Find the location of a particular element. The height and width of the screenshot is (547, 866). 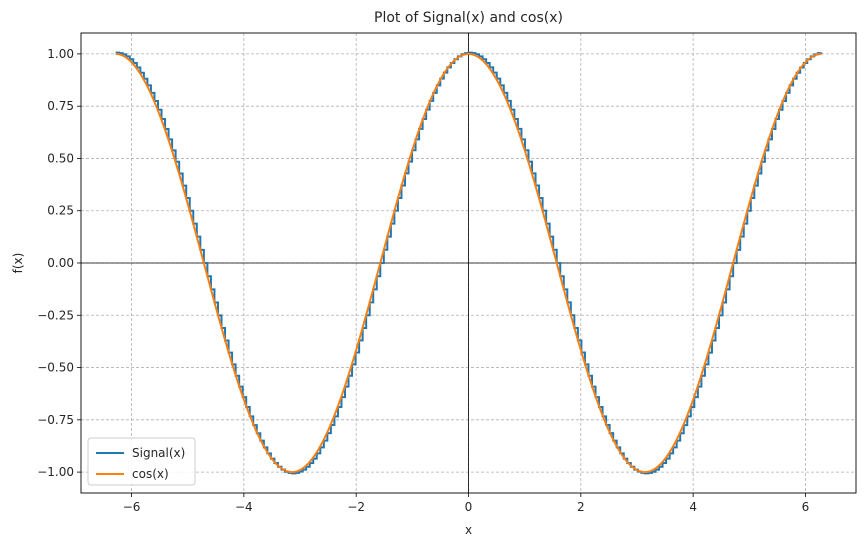

x-tick-label: −4 is located at coordinates (244, 507).